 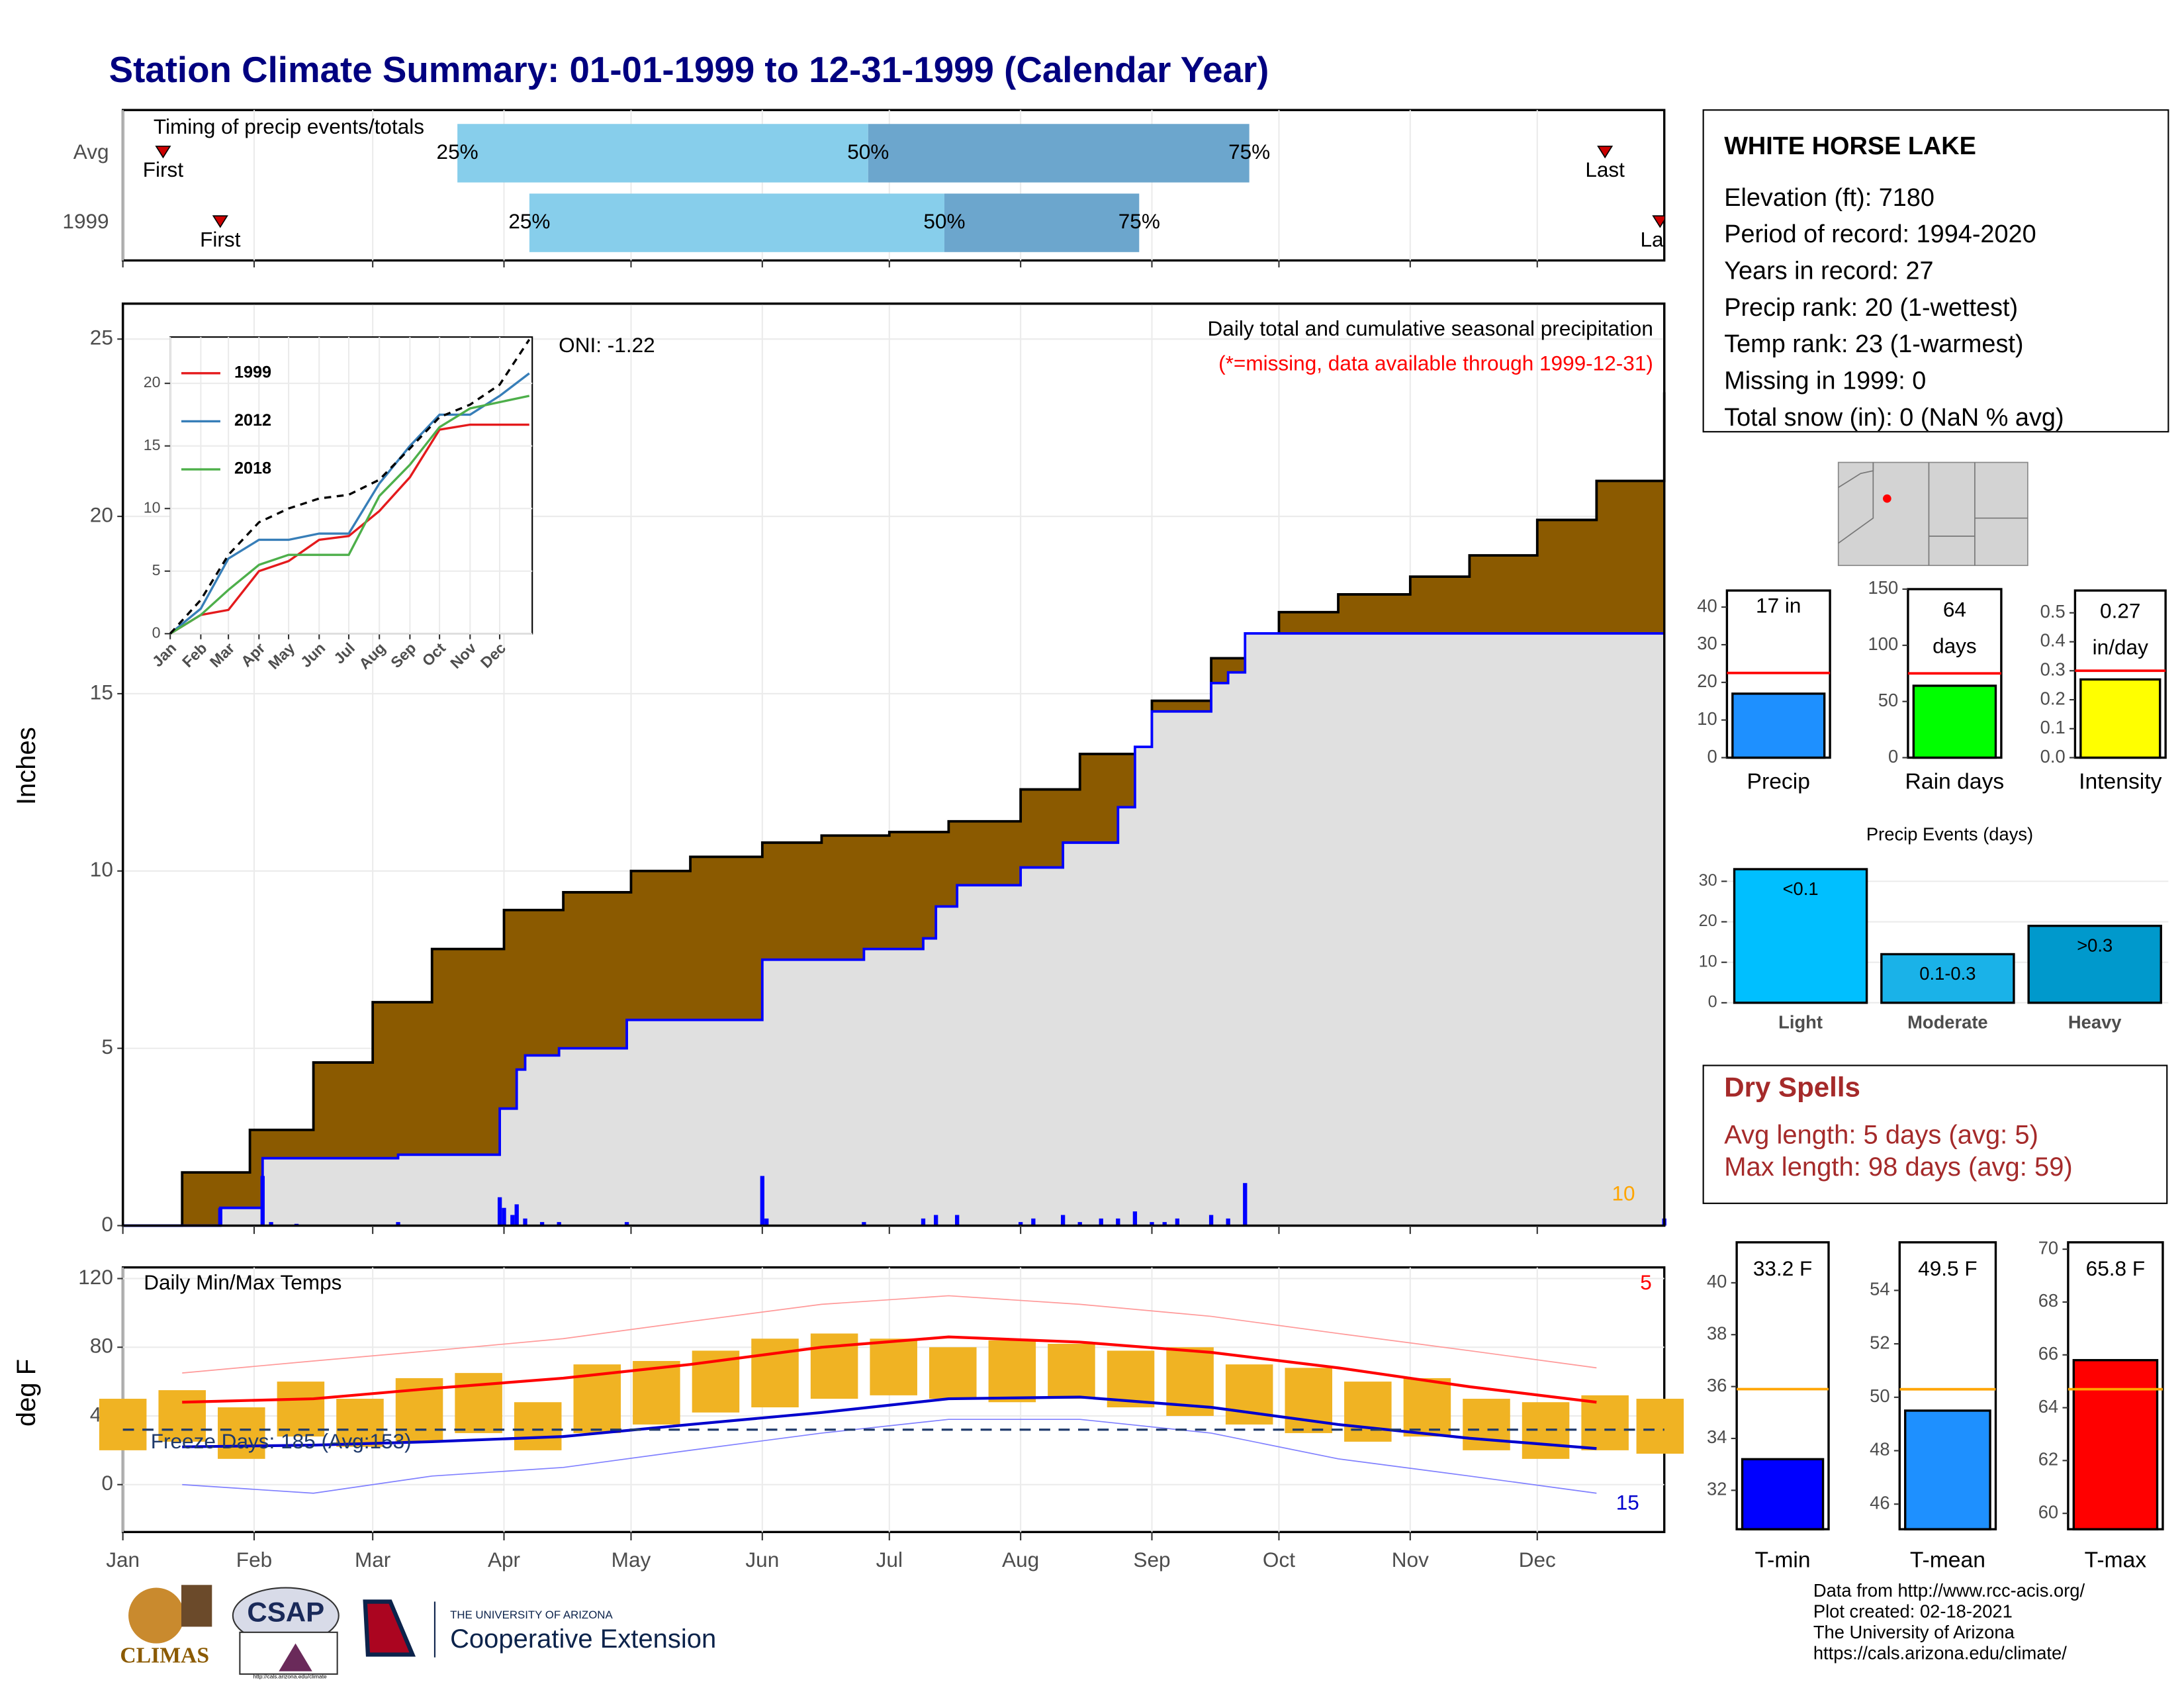 What do you see at coordinates (631, 1559) in the screenshot?
I see `x-tick-label: May` at bounding box center [631, 1559].